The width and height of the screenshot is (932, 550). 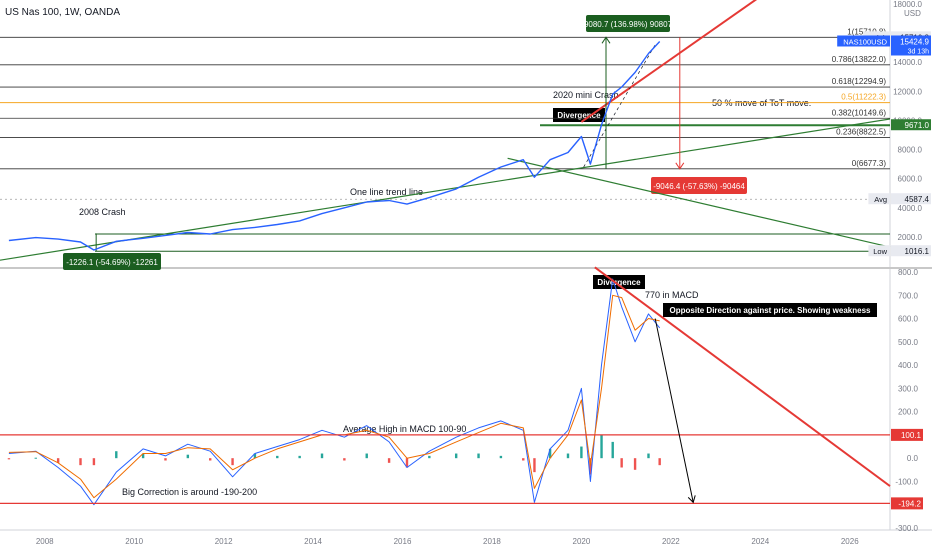 I want to click on fib-level-label: 0.786(13822.0), so click(x=859, y=59).